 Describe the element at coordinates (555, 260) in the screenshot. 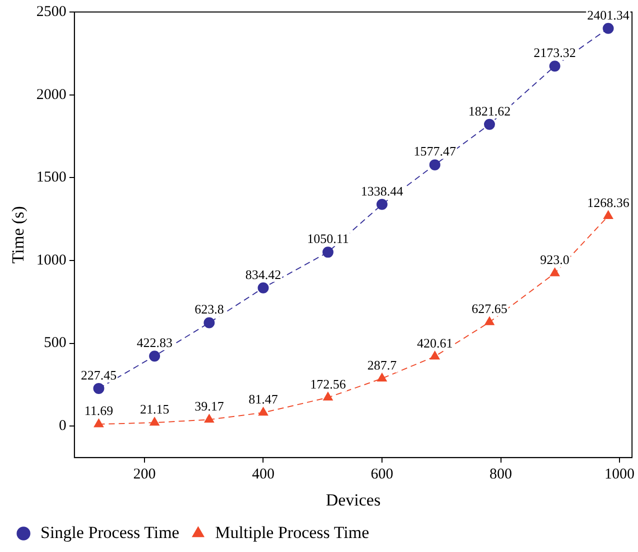

I see `data-label: 923.0` at that location.